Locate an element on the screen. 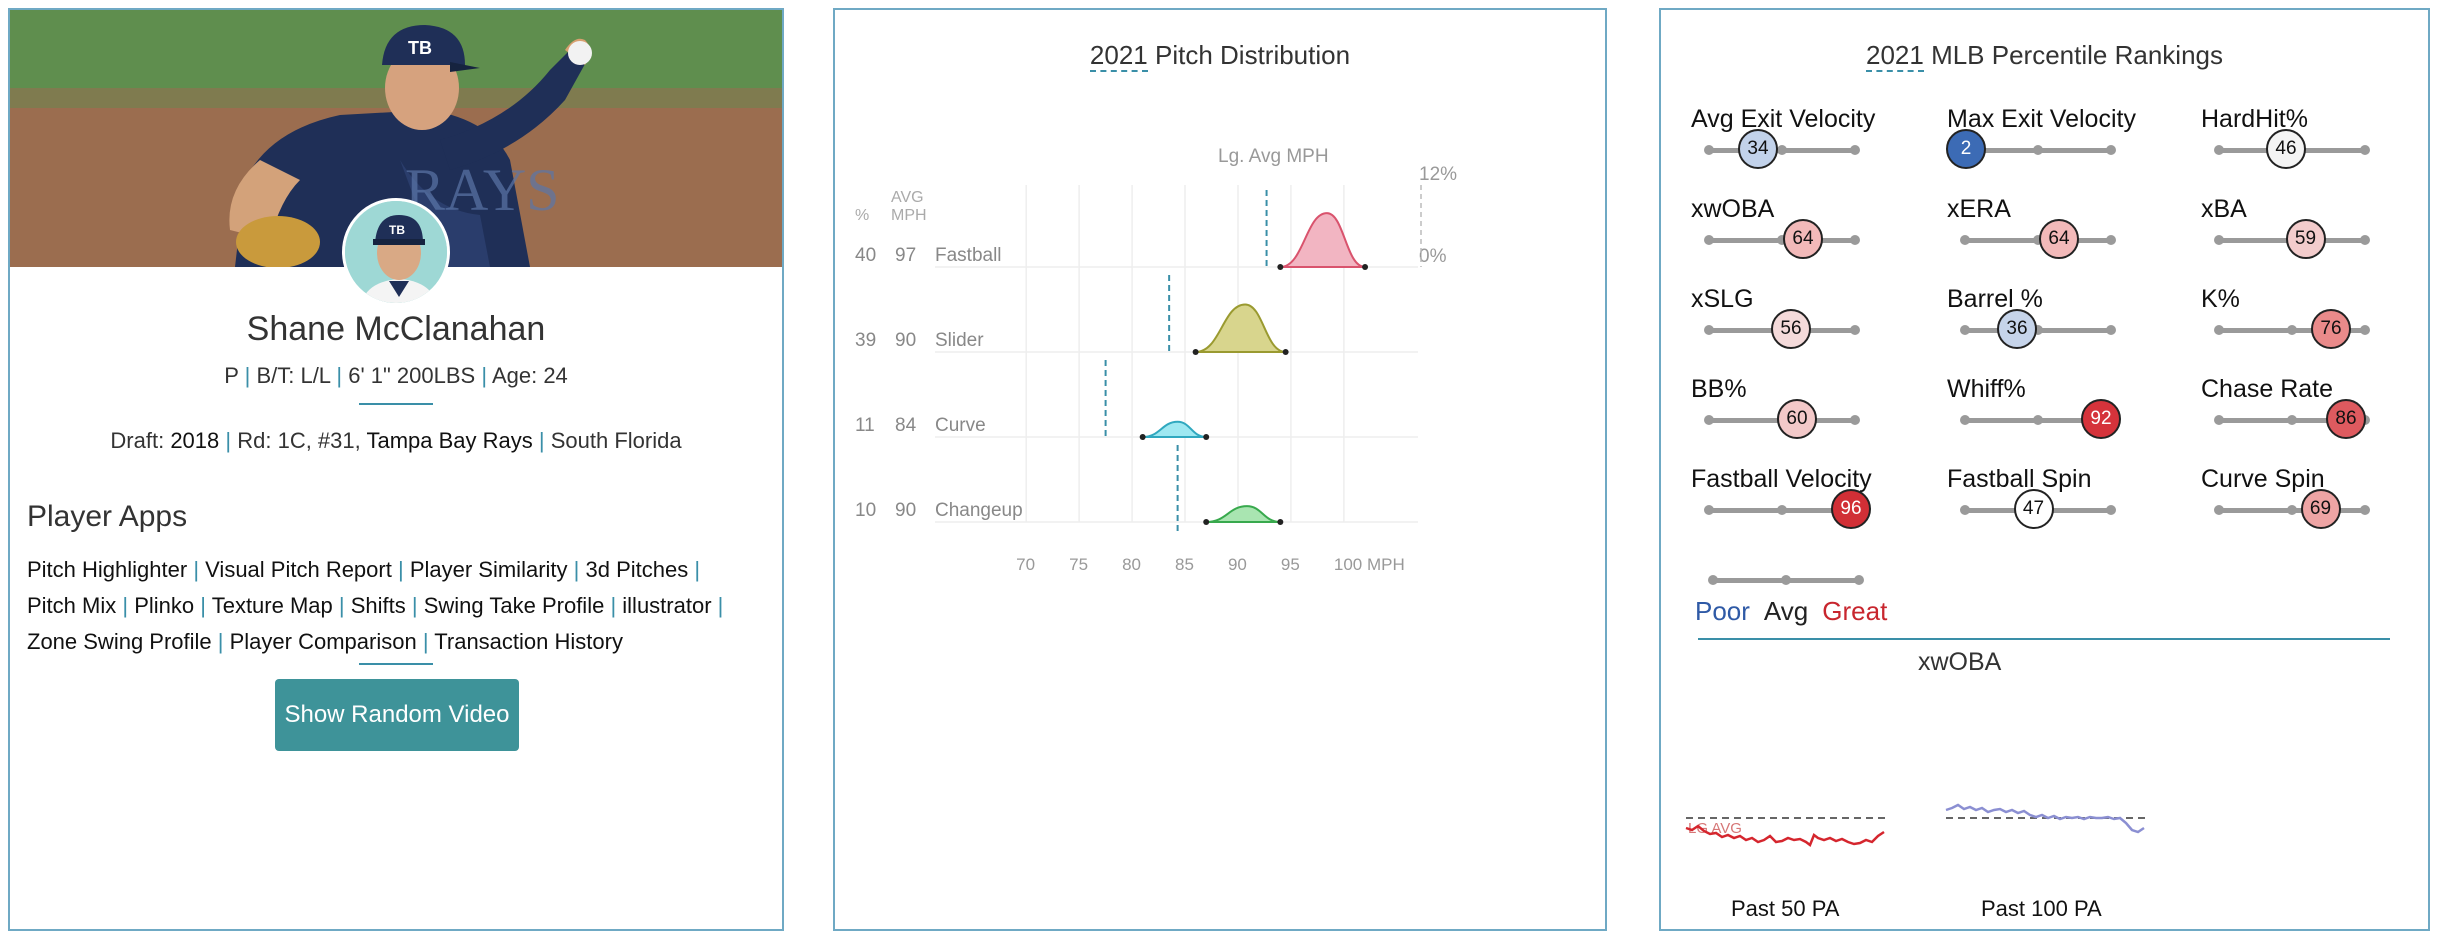 The image size is (2438, 938). title-text: MLB Percentile Rankings is located at coordinates (2073, 55).